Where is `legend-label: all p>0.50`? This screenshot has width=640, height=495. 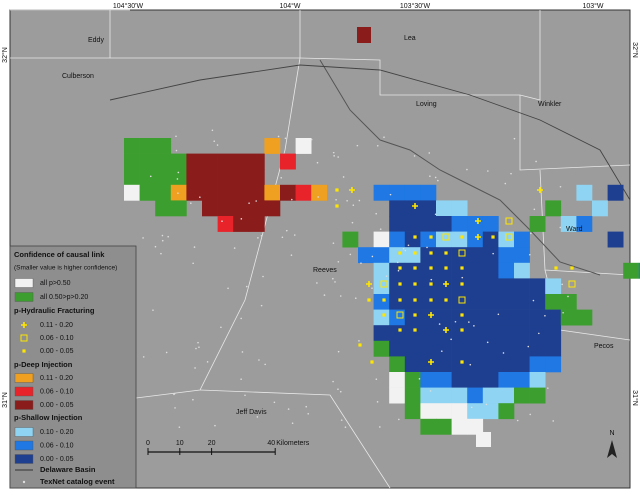 legend-label: all p>0.50 is located at coordinates (55, 283).